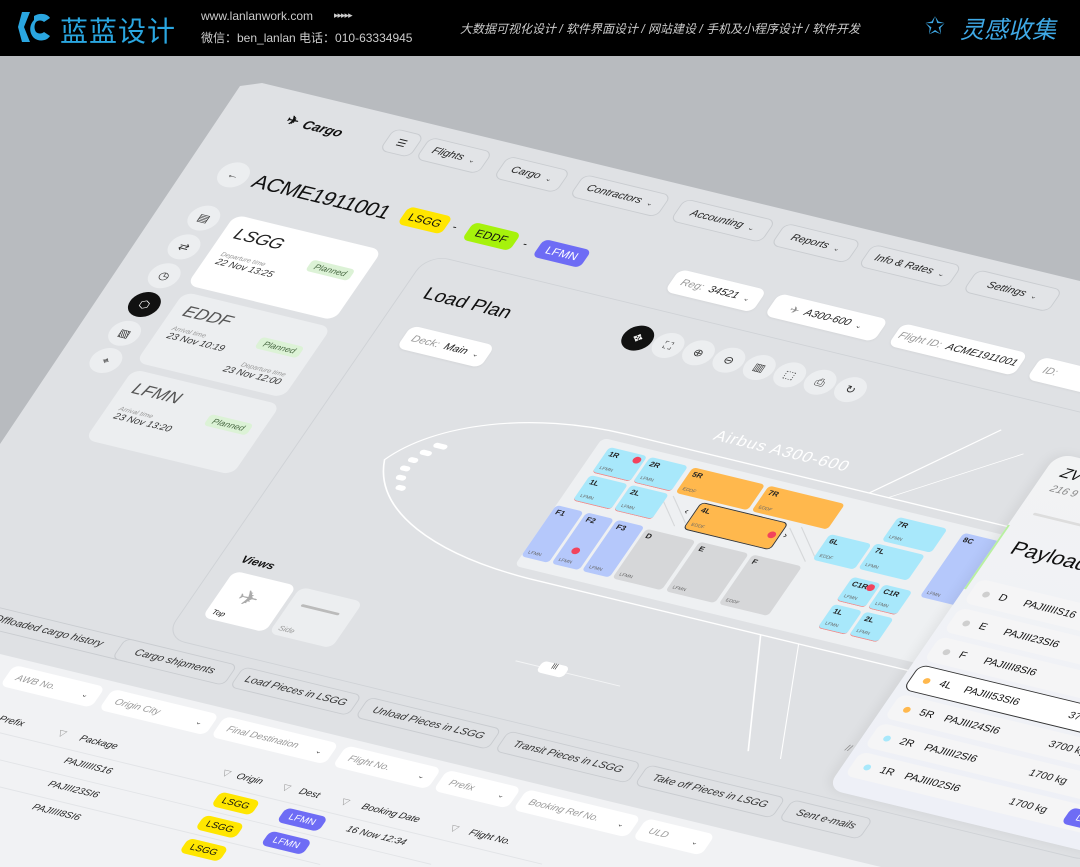 The width and height of the screenshot is (1080, 867). What do you see at coordinates (36, 682) in the screenshot?
I see `filter-placeholder: AWB No.` at bounding box center [36, 682].